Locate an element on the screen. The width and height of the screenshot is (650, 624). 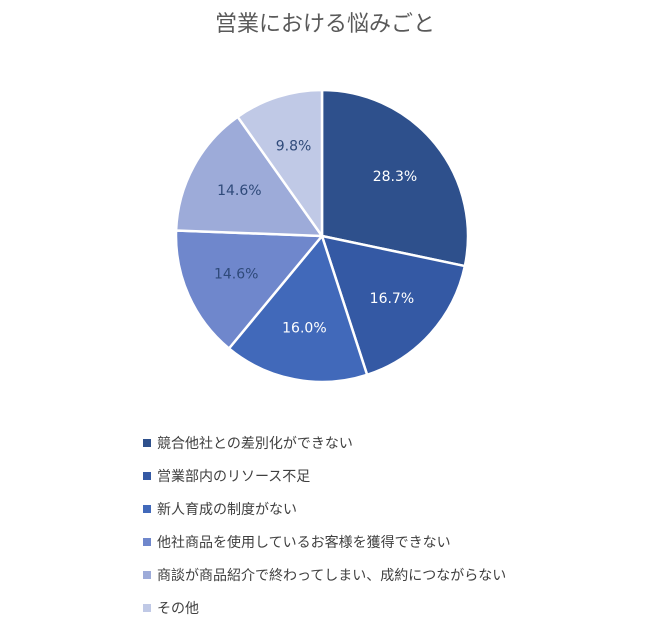
pie-data-labels: 28.3% 16.7% 16.0% 14.6% 14.6% 9.8% is located at coordinates (315, 237).